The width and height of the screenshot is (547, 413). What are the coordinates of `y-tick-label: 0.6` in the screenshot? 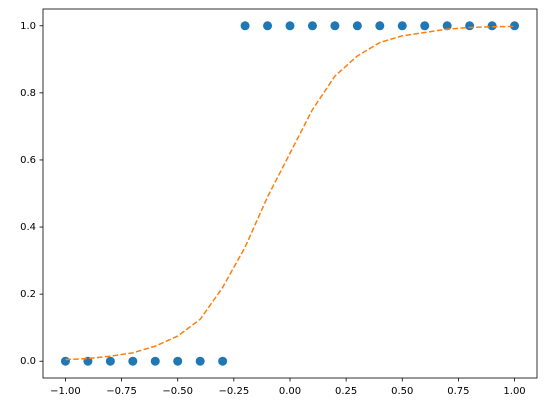 It's located at (28, 160).